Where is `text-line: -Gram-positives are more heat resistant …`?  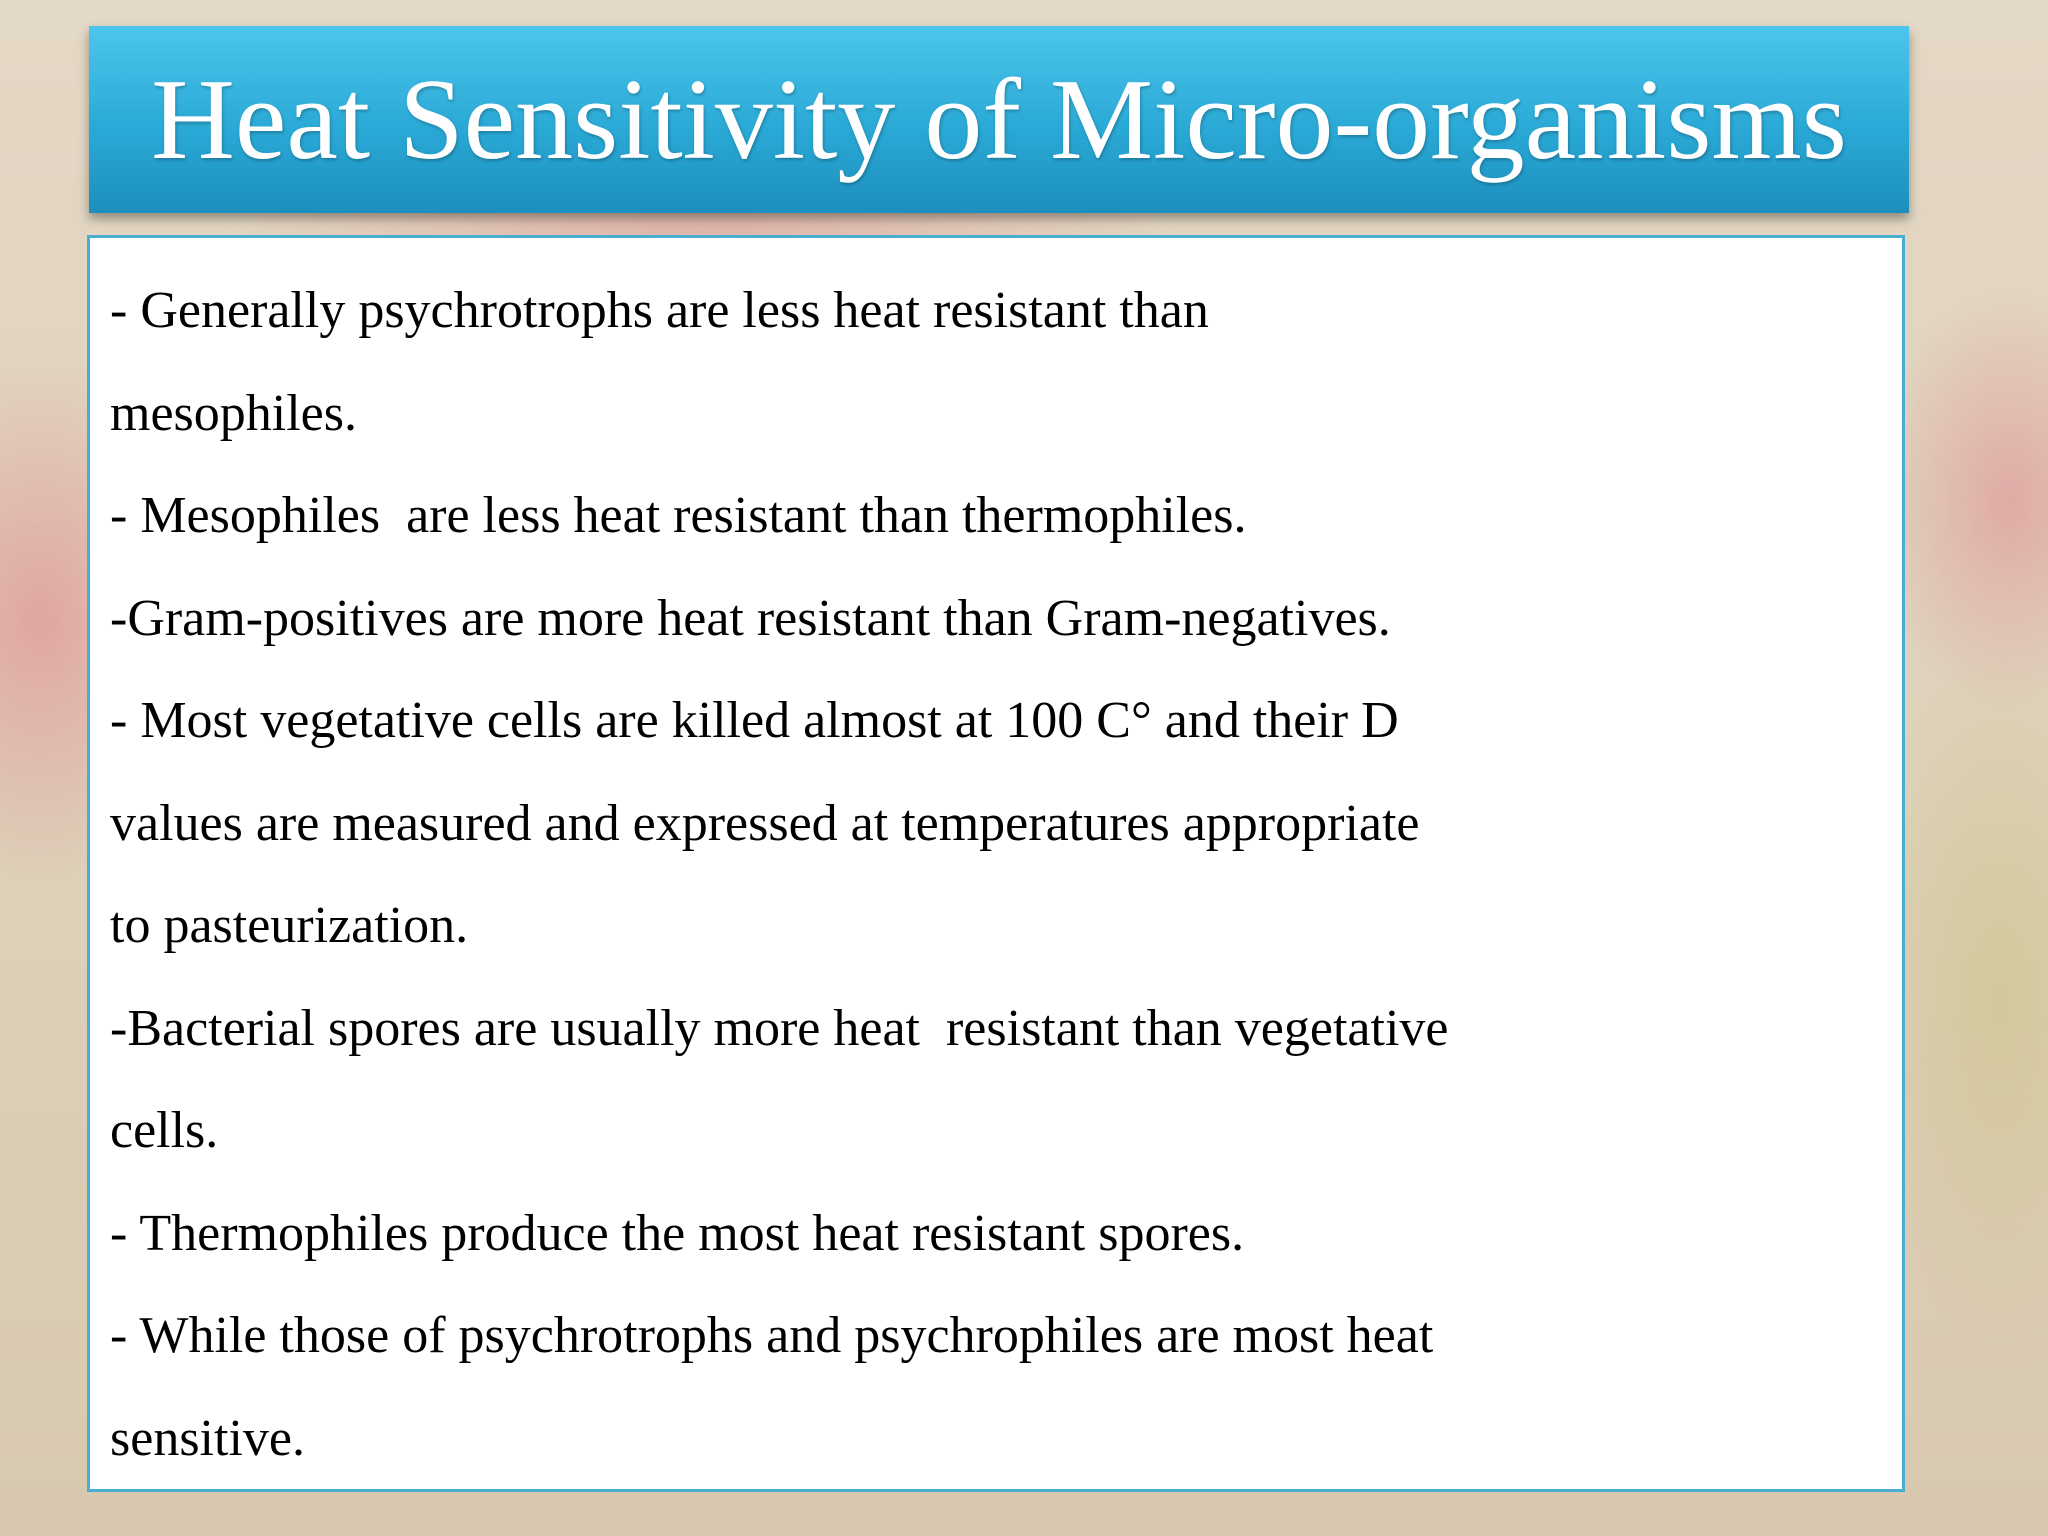 text-line: -Gram-positives are more heat resistant … is located at coordinates (750, 618).